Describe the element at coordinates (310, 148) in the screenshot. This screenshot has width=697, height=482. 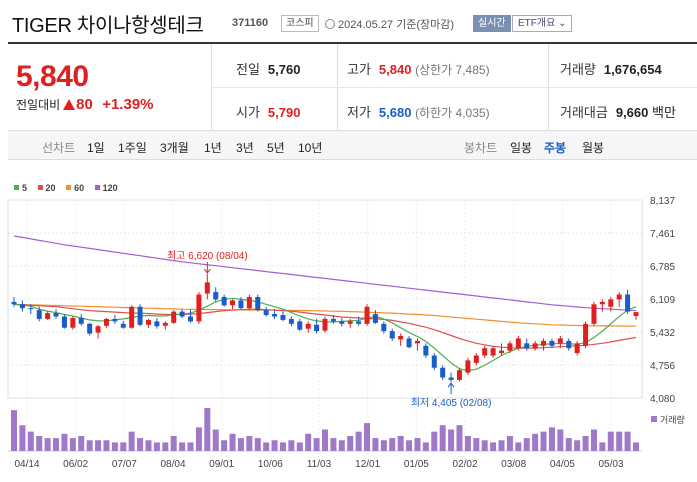
I see `period-10y: 10년` at that location.